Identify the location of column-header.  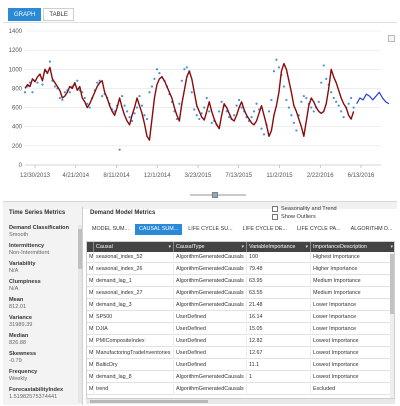
(90, 247).